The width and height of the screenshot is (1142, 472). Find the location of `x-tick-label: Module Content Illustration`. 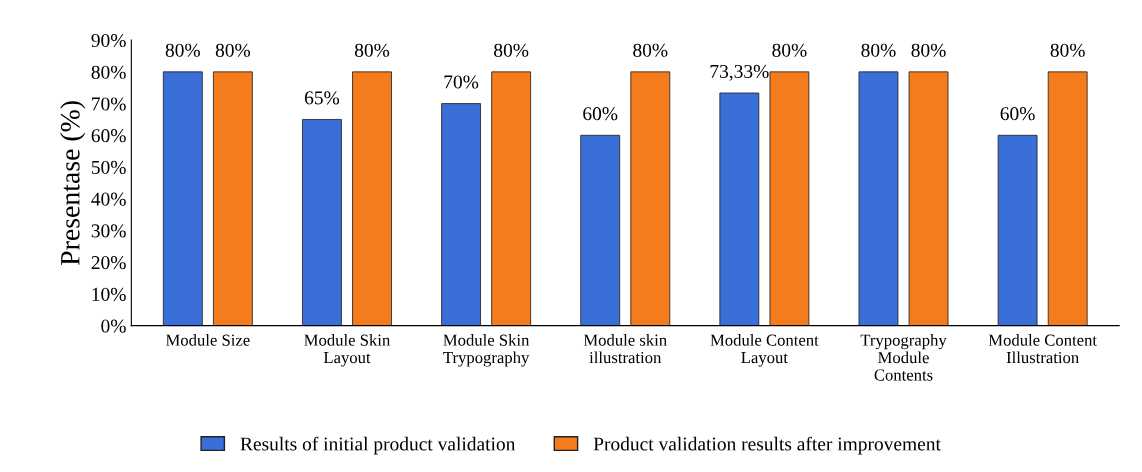

x-tick-label: Module Content Illustration is located at coordinates (1042, 349).